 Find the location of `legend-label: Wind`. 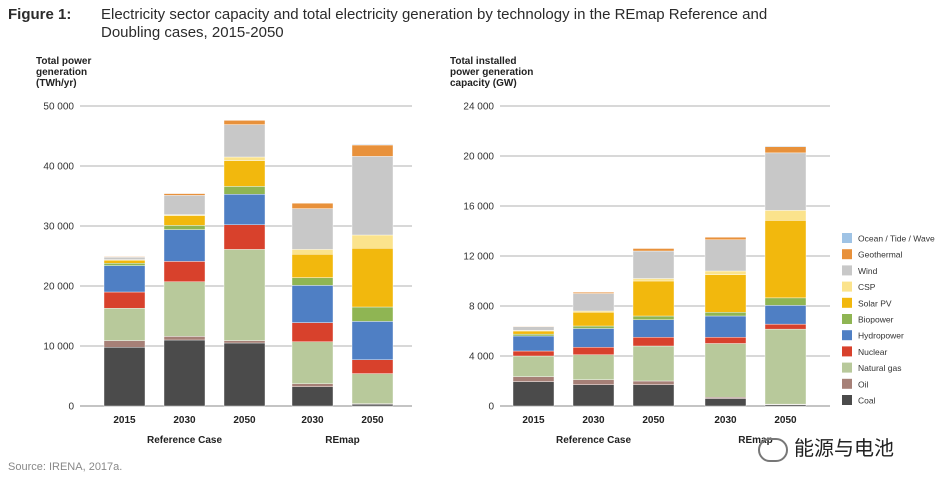

legend-label: Wind is located at coordinates (868, 271).